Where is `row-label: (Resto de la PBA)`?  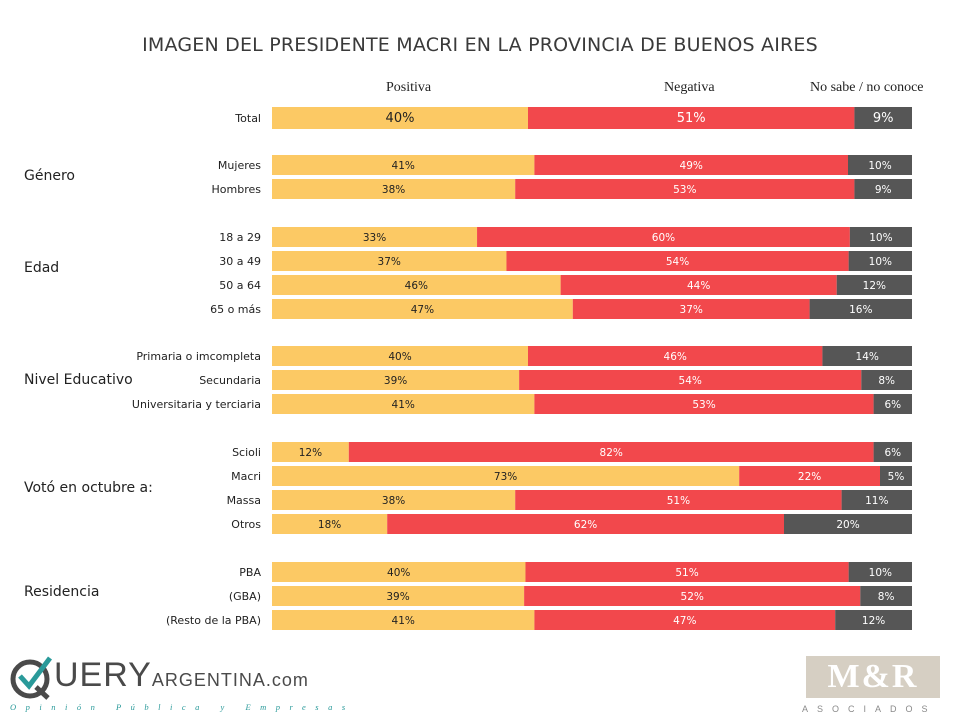
row-label: (Resto de la PBA) is located at coordinates (213, 620).